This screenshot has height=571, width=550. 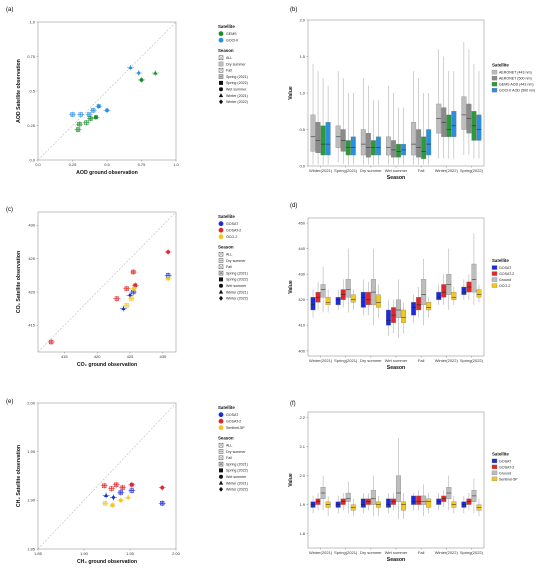 What do you see at coordinates (31, 451) in the screenshot?
I see `y-tick-label: 1.95` at bounding box center [31, 451].